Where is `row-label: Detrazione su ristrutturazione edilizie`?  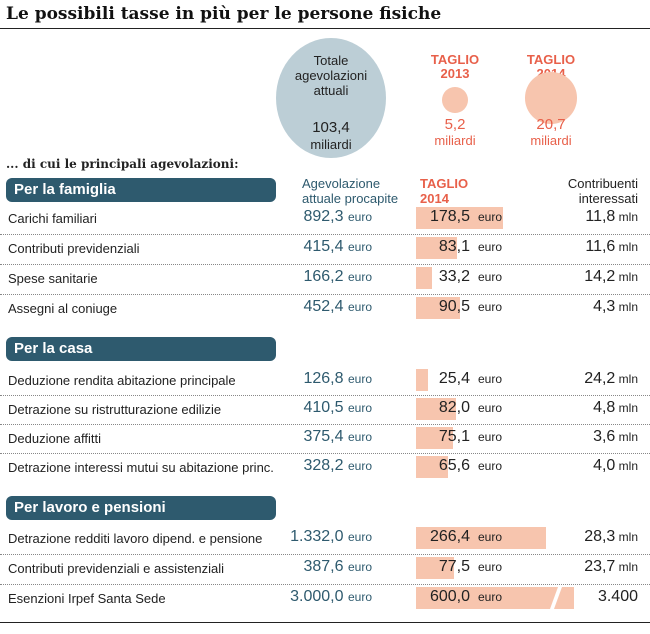
row-label: Detrazione su ristrutturazione edilizie is located at coordinates (115, 409).